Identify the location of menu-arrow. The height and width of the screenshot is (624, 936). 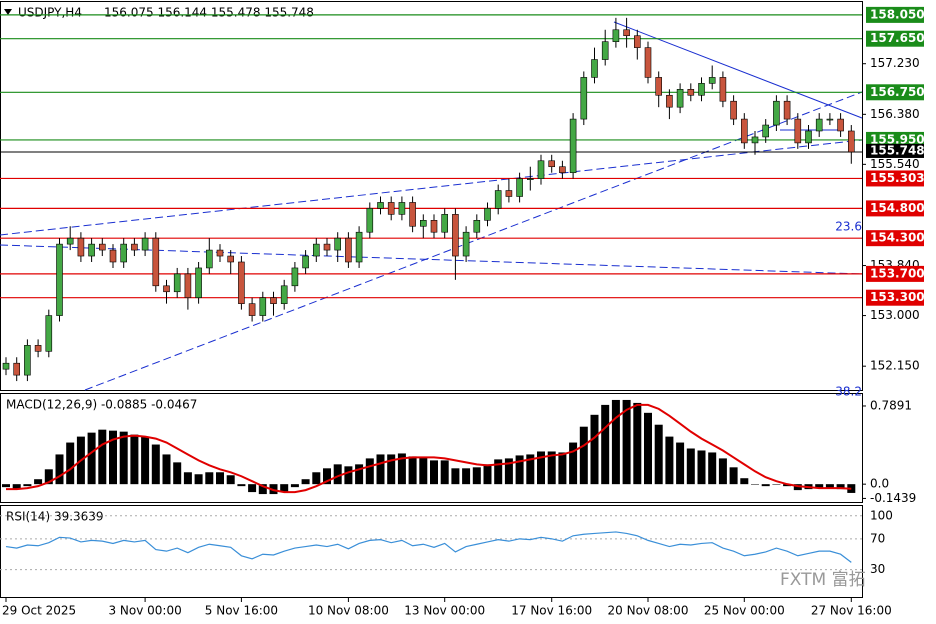
(8, 12).